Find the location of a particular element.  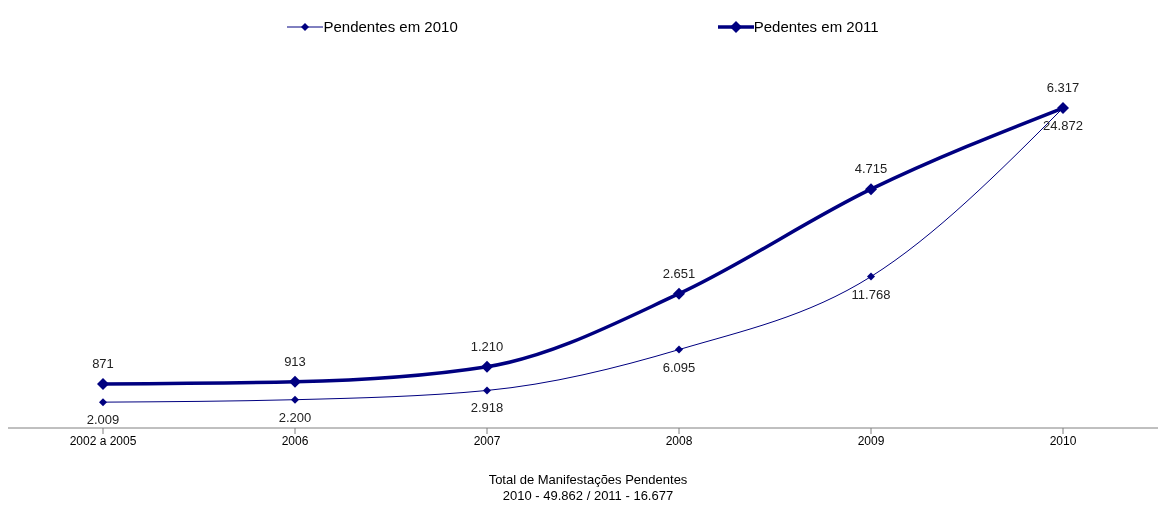

text: 2010 - 49.862 / 2011 - 16.677 is located at coordinates (588, 496).